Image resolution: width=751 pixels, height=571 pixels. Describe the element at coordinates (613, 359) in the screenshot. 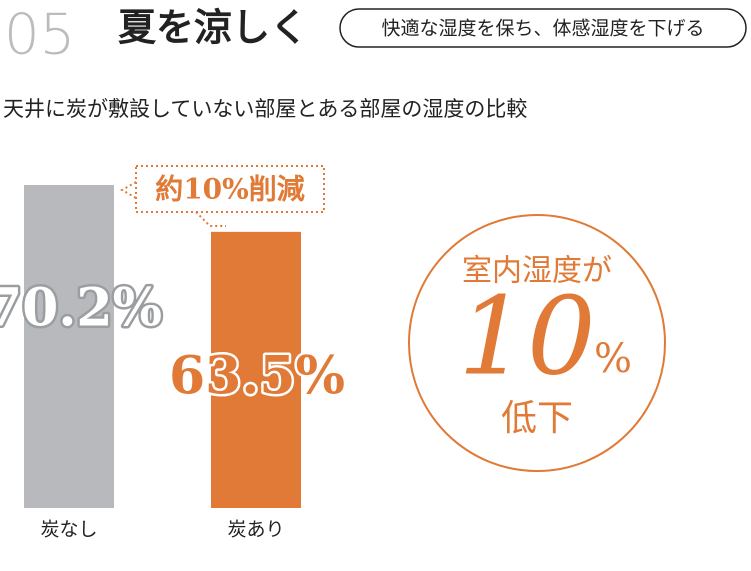

I see `callout-unit: %` at that location.